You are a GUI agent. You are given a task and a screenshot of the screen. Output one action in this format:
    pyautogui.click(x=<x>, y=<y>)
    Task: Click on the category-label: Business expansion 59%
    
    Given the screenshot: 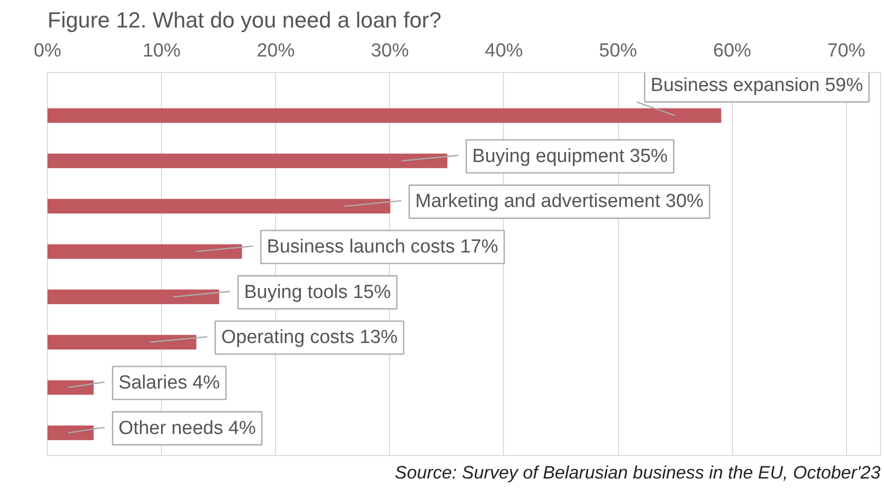 What is the action you would take?
    pyautogui.click(x=756, y=85)
    